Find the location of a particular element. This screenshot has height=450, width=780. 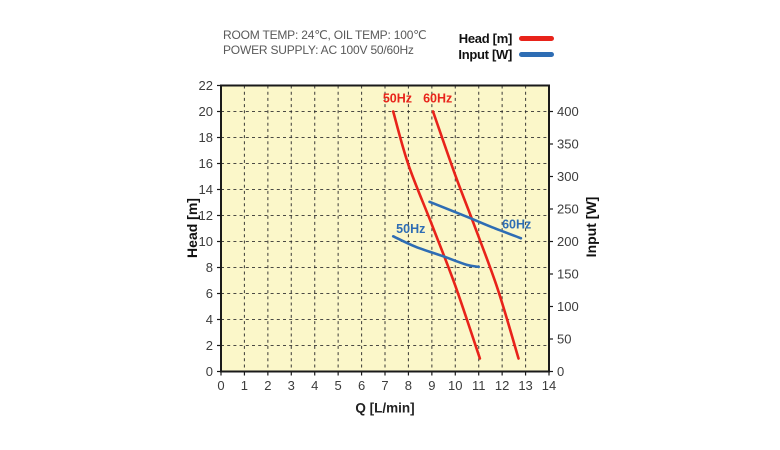

y-left-tick-label: 18 is located at coordinates (206, 137).